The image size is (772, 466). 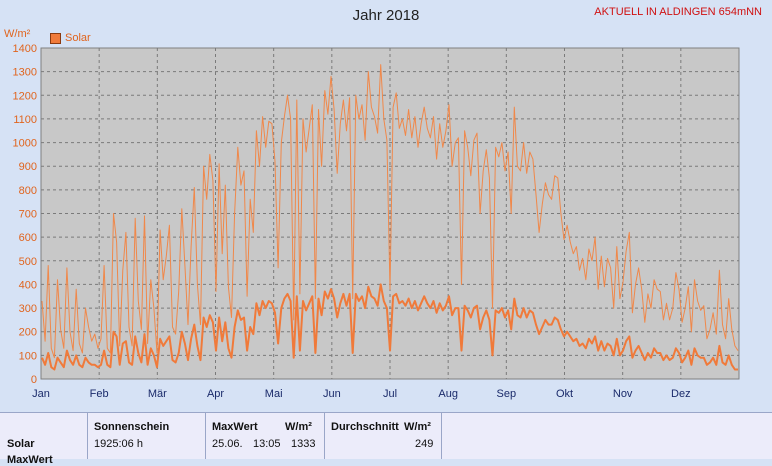 What do you see at coordinates (99, 394) in the screenshot?
I see `x-tick-label: Feb` at bounding box center [99, 394].